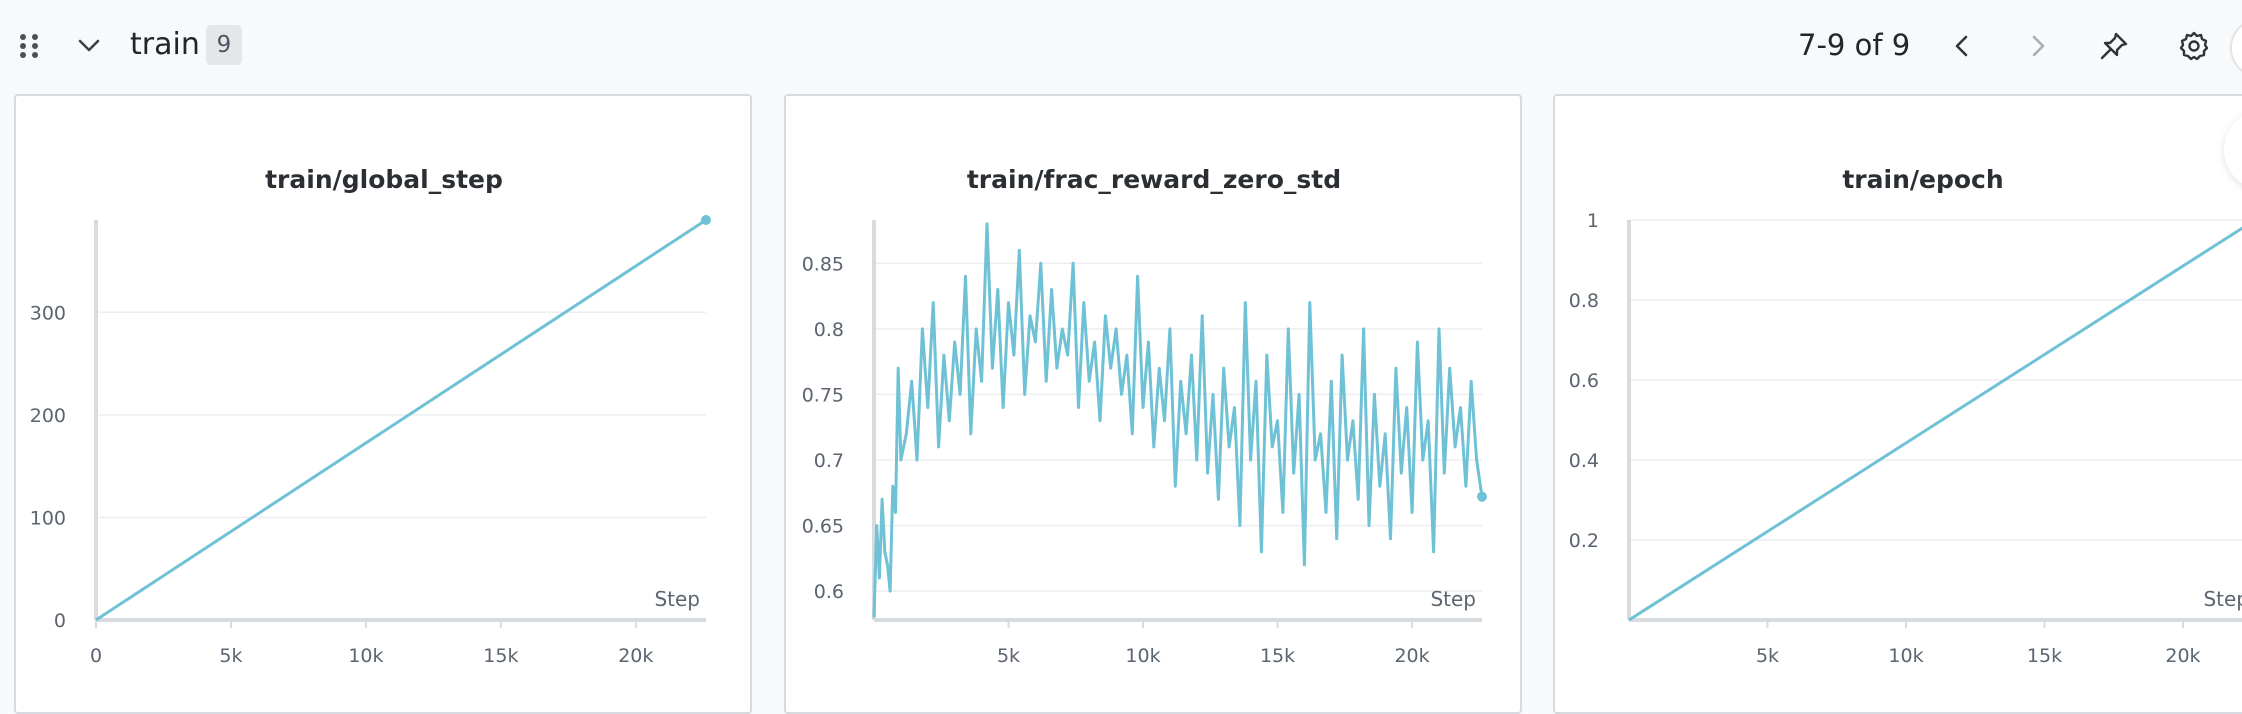 The width and height of the screenshot is (2242, 714). I want to click on chevron-left-icon, so click(1962, 46).